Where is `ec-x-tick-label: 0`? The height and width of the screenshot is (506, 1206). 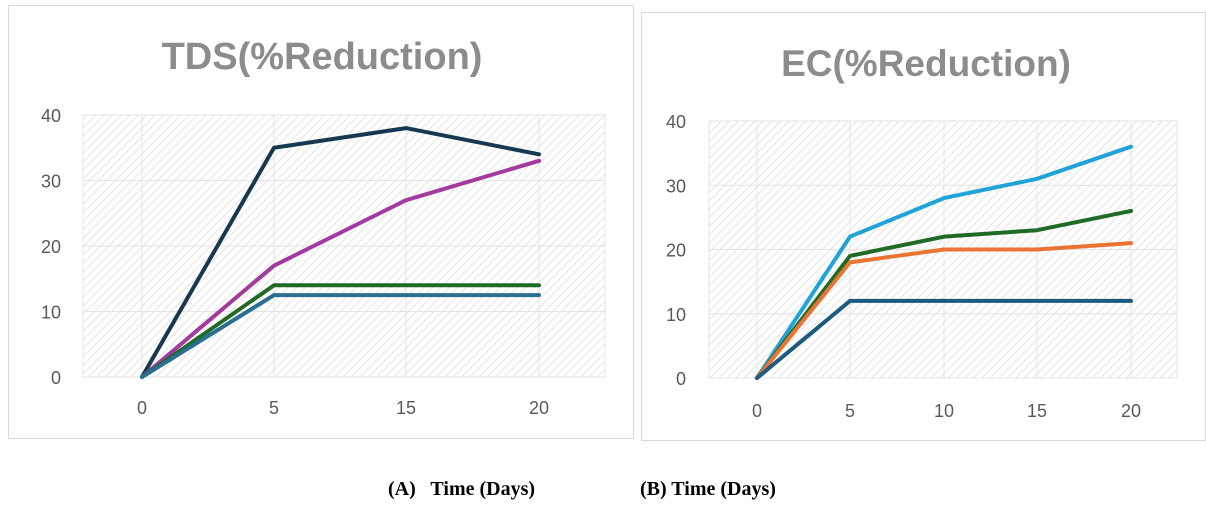 ec-x-tick-label: 0 is located at coordinates (757, 411).